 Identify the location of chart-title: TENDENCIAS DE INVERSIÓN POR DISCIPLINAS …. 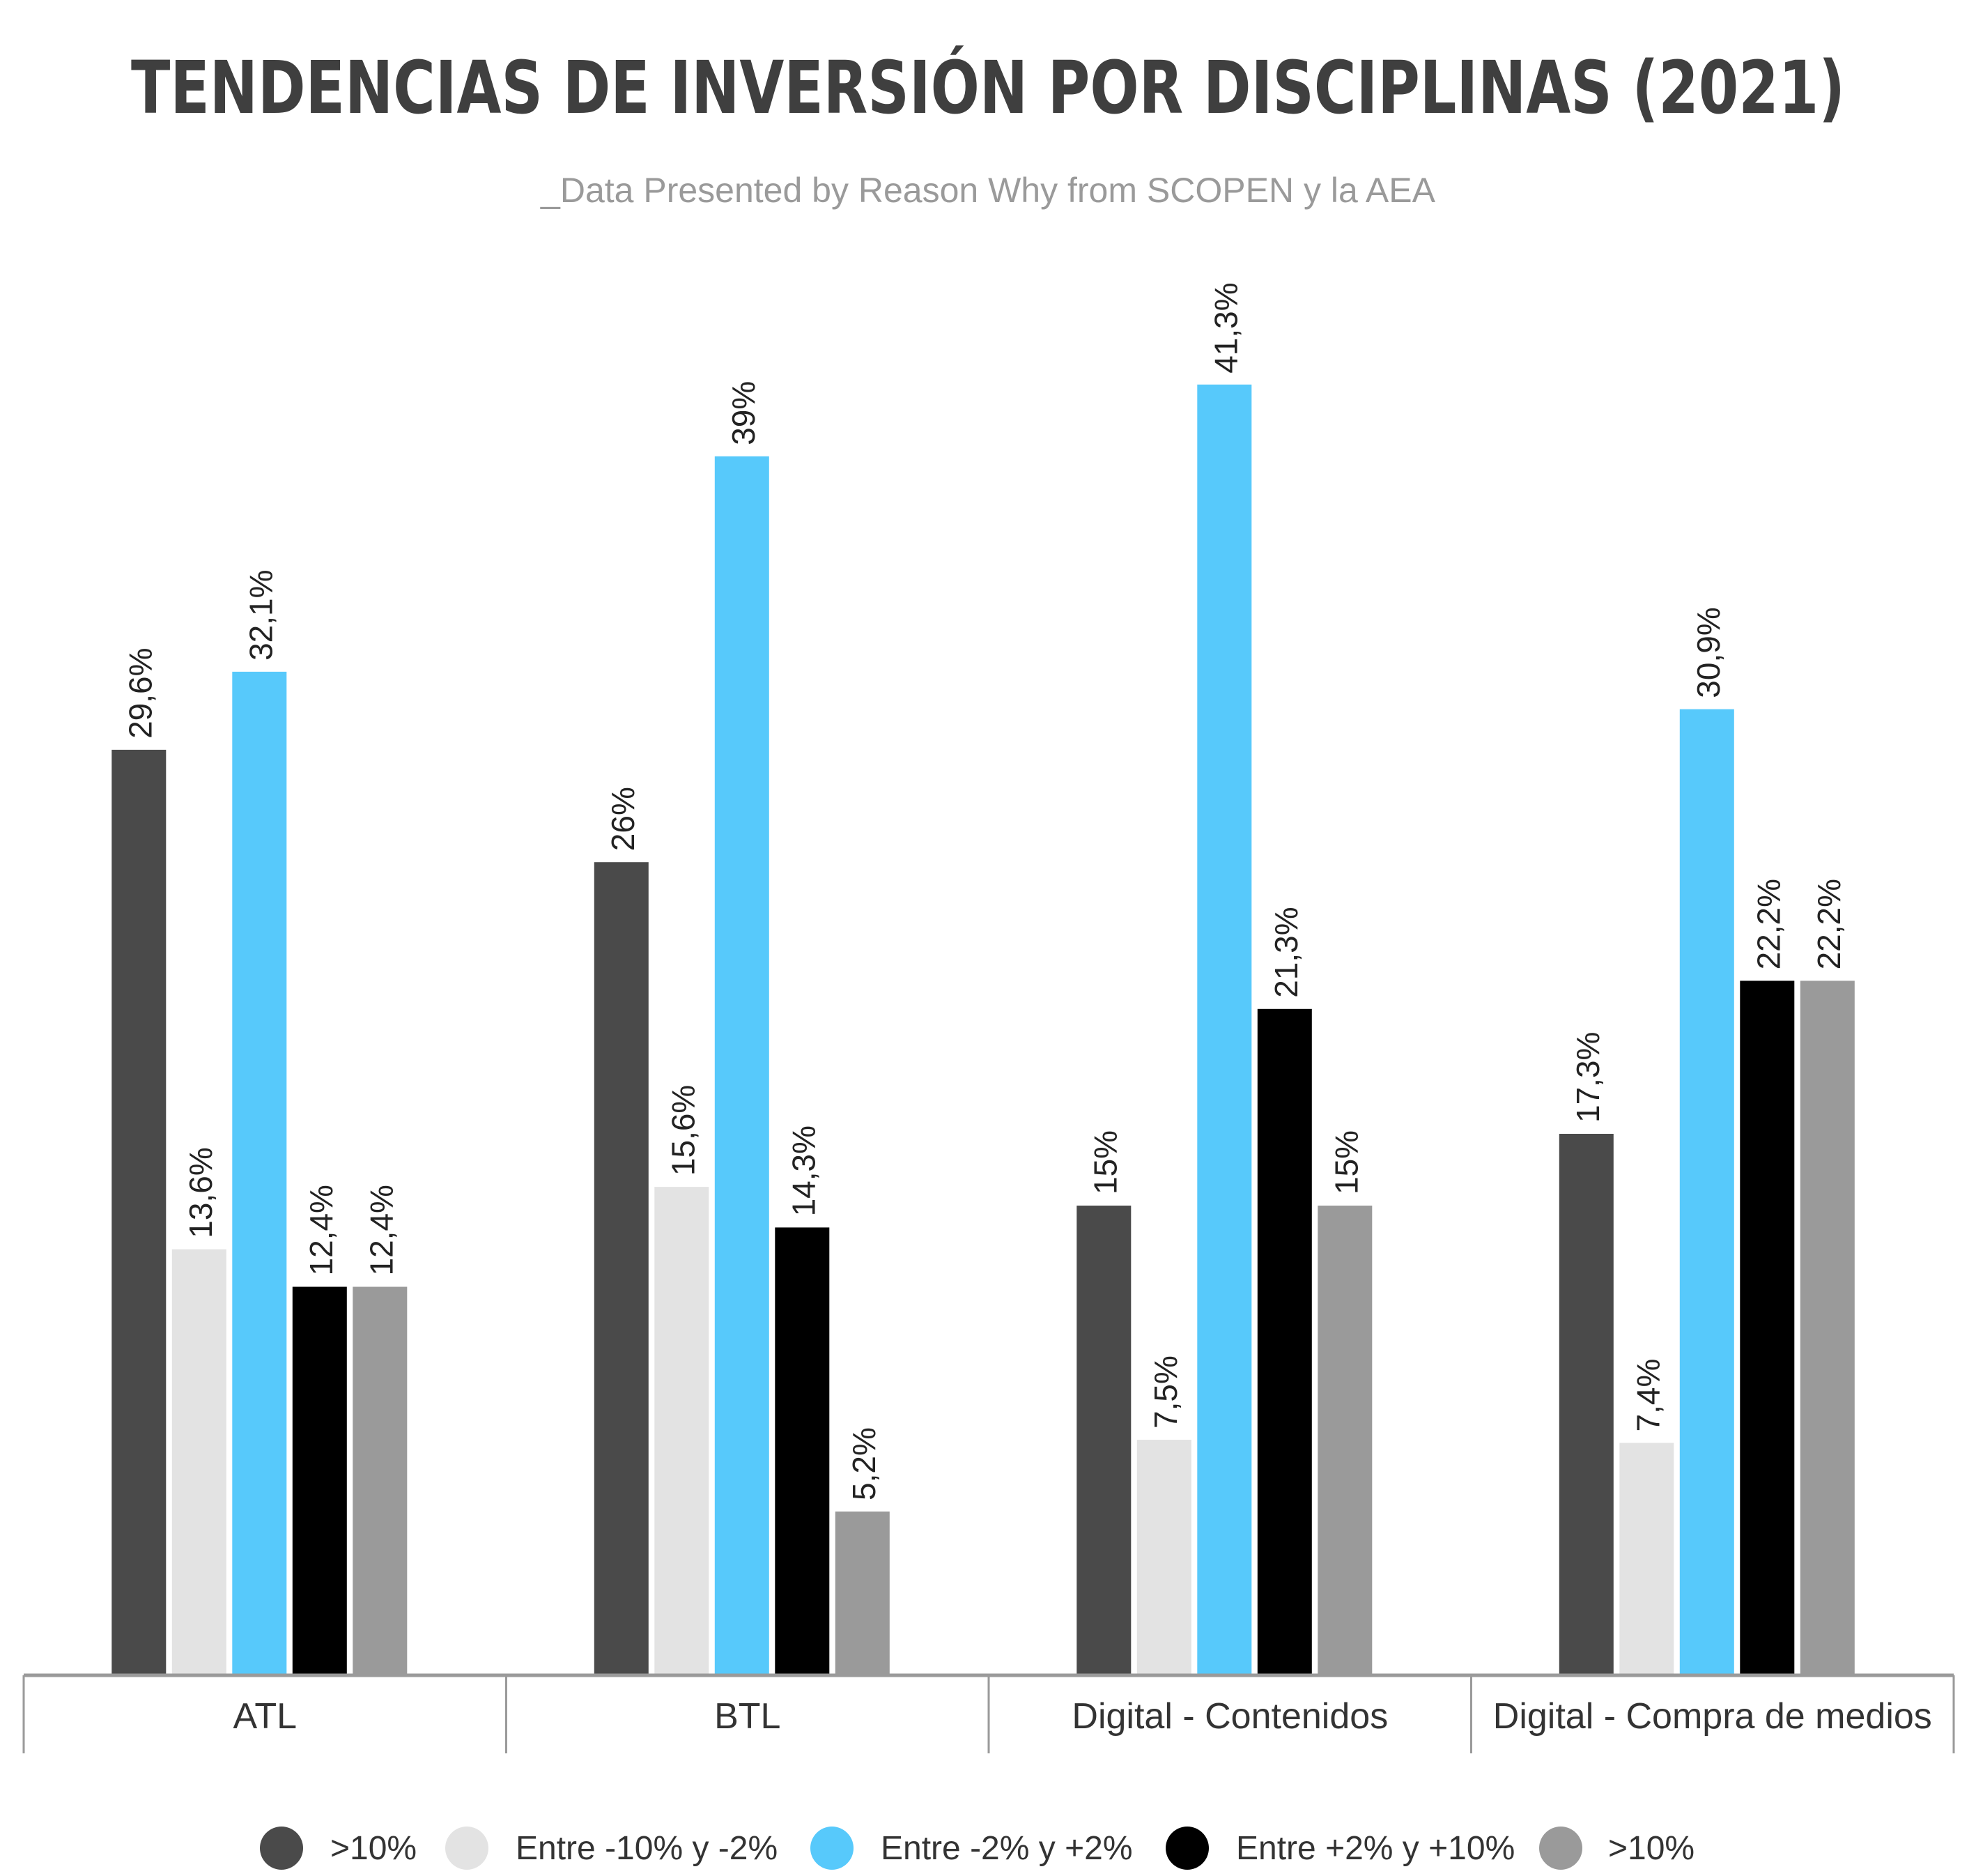
(988, 87).